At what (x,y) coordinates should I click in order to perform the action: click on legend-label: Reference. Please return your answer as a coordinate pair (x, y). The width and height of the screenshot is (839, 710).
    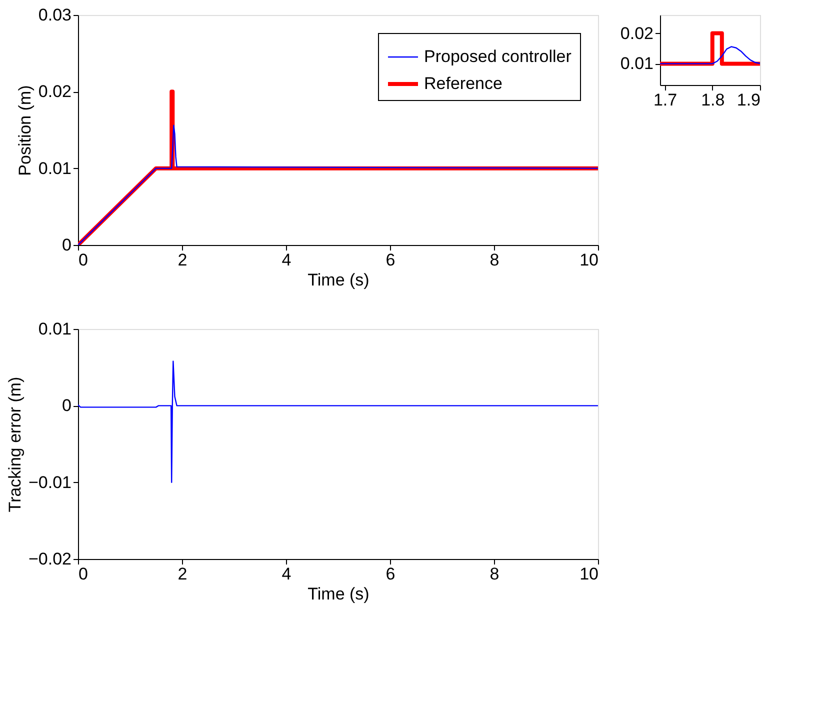
    Looking at the image, I should click on (463, 83).